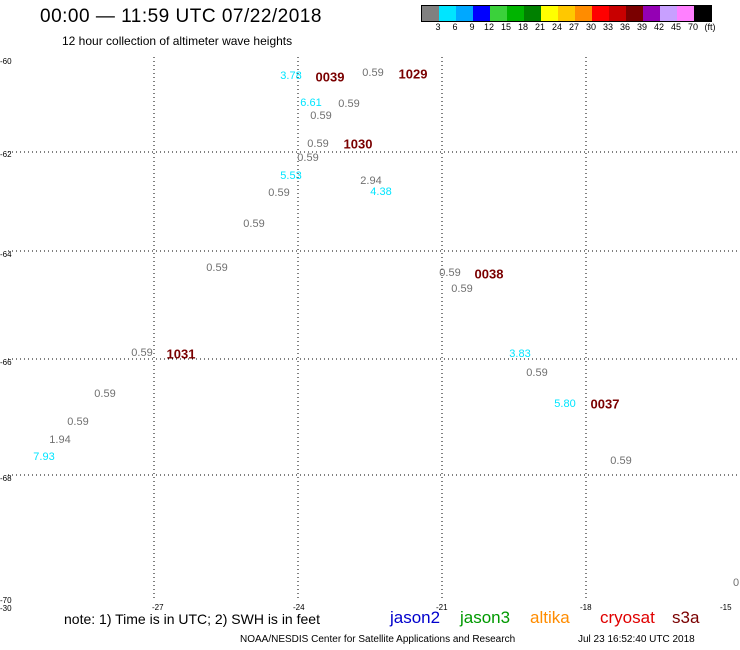 The image size is (740, 650). Describe the element at coordinates (291, 76) in the screenshot. I see `wave-height-value: 3.78` at that location.